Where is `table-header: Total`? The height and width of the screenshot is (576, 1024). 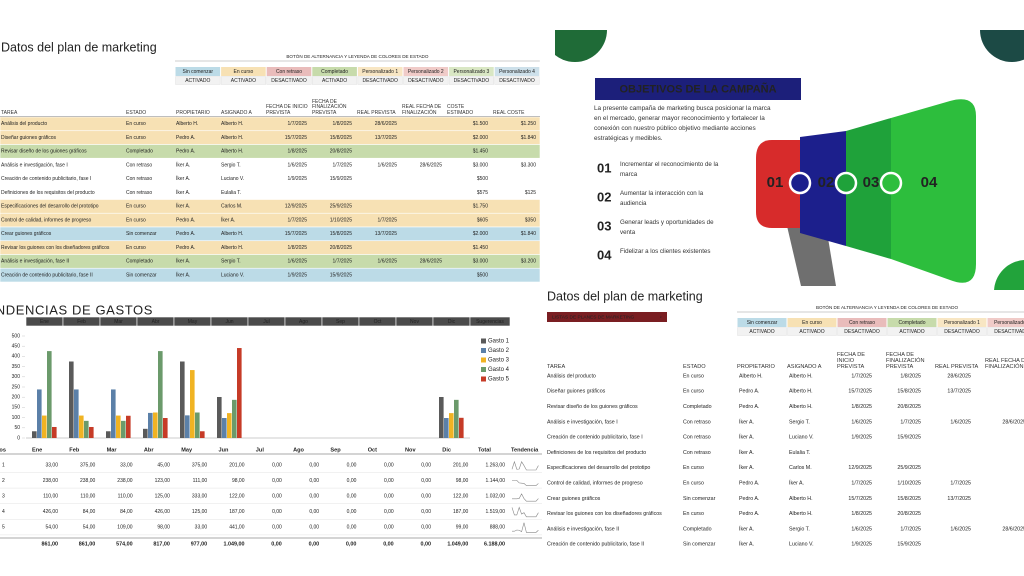 table-header: Total is located at coordinates (484, 450).